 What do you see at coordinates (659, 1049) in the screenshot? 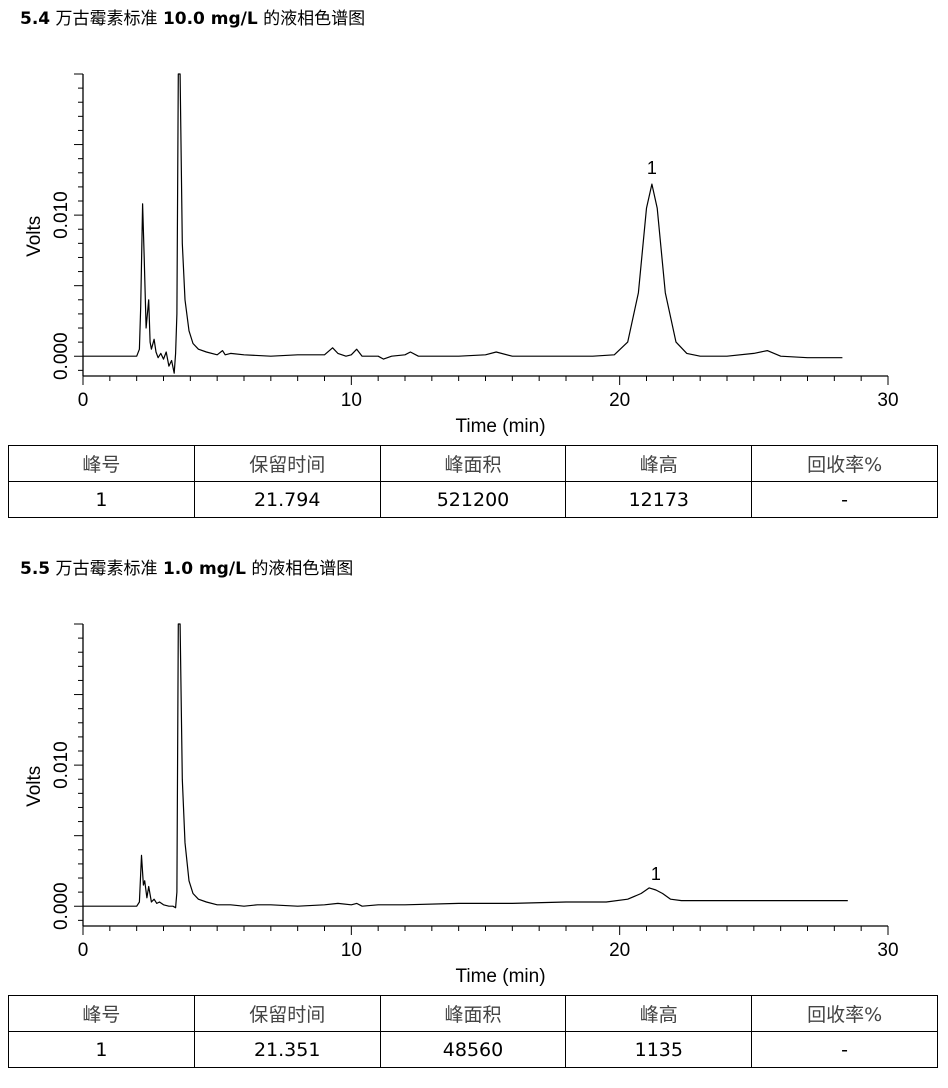
I see `cell-peak-height: 1135` at bounding box center [659, 1049].